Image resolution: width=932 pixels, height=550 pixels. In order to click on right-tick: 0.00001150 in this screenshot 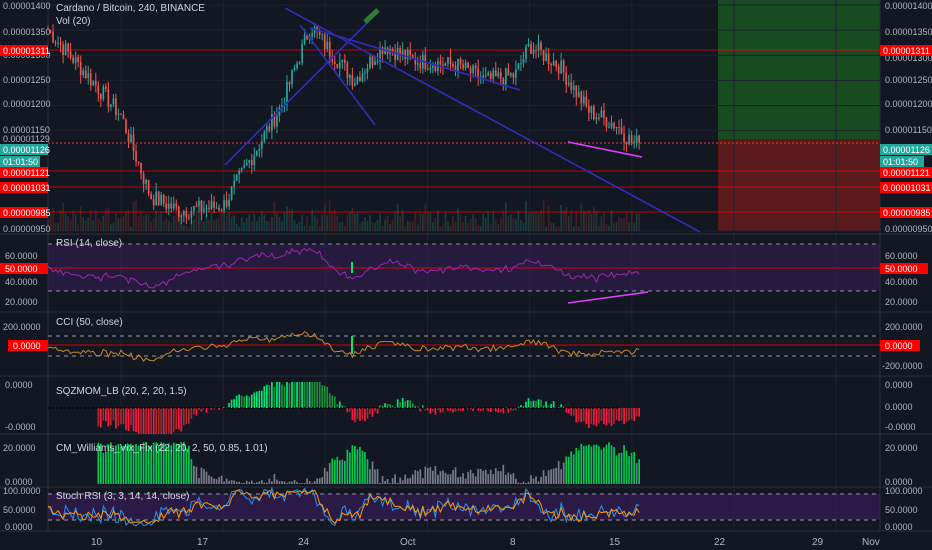, I will do `click(908, 130)`.